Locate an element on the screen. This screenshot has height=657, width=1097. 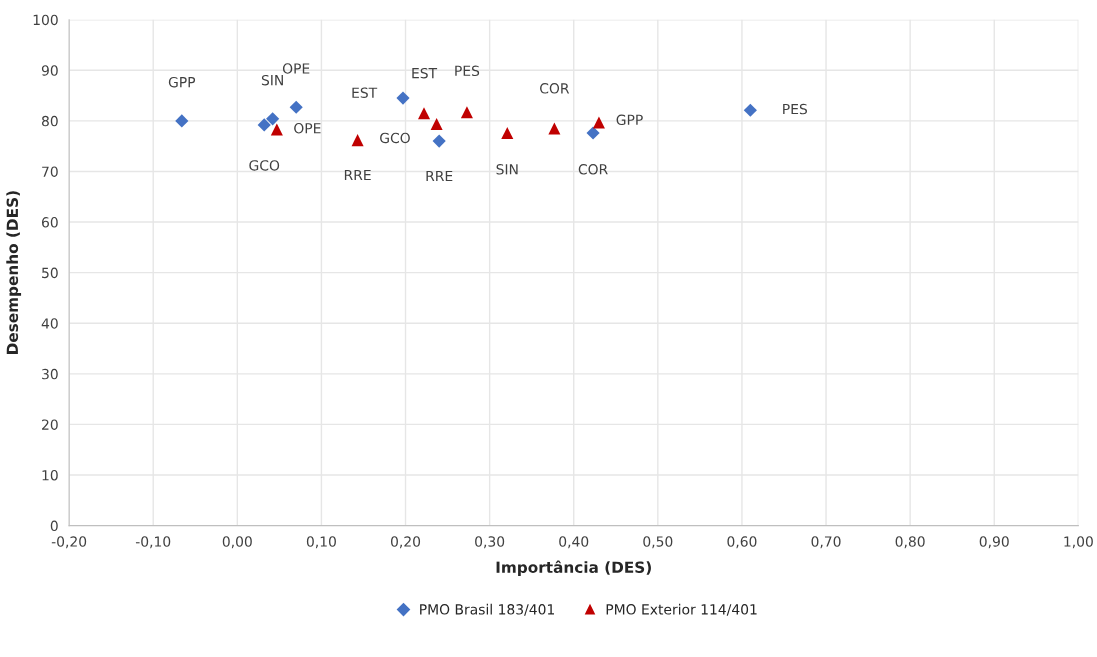
x-tick-label: 0,50 is located at coordinates (658, 542).